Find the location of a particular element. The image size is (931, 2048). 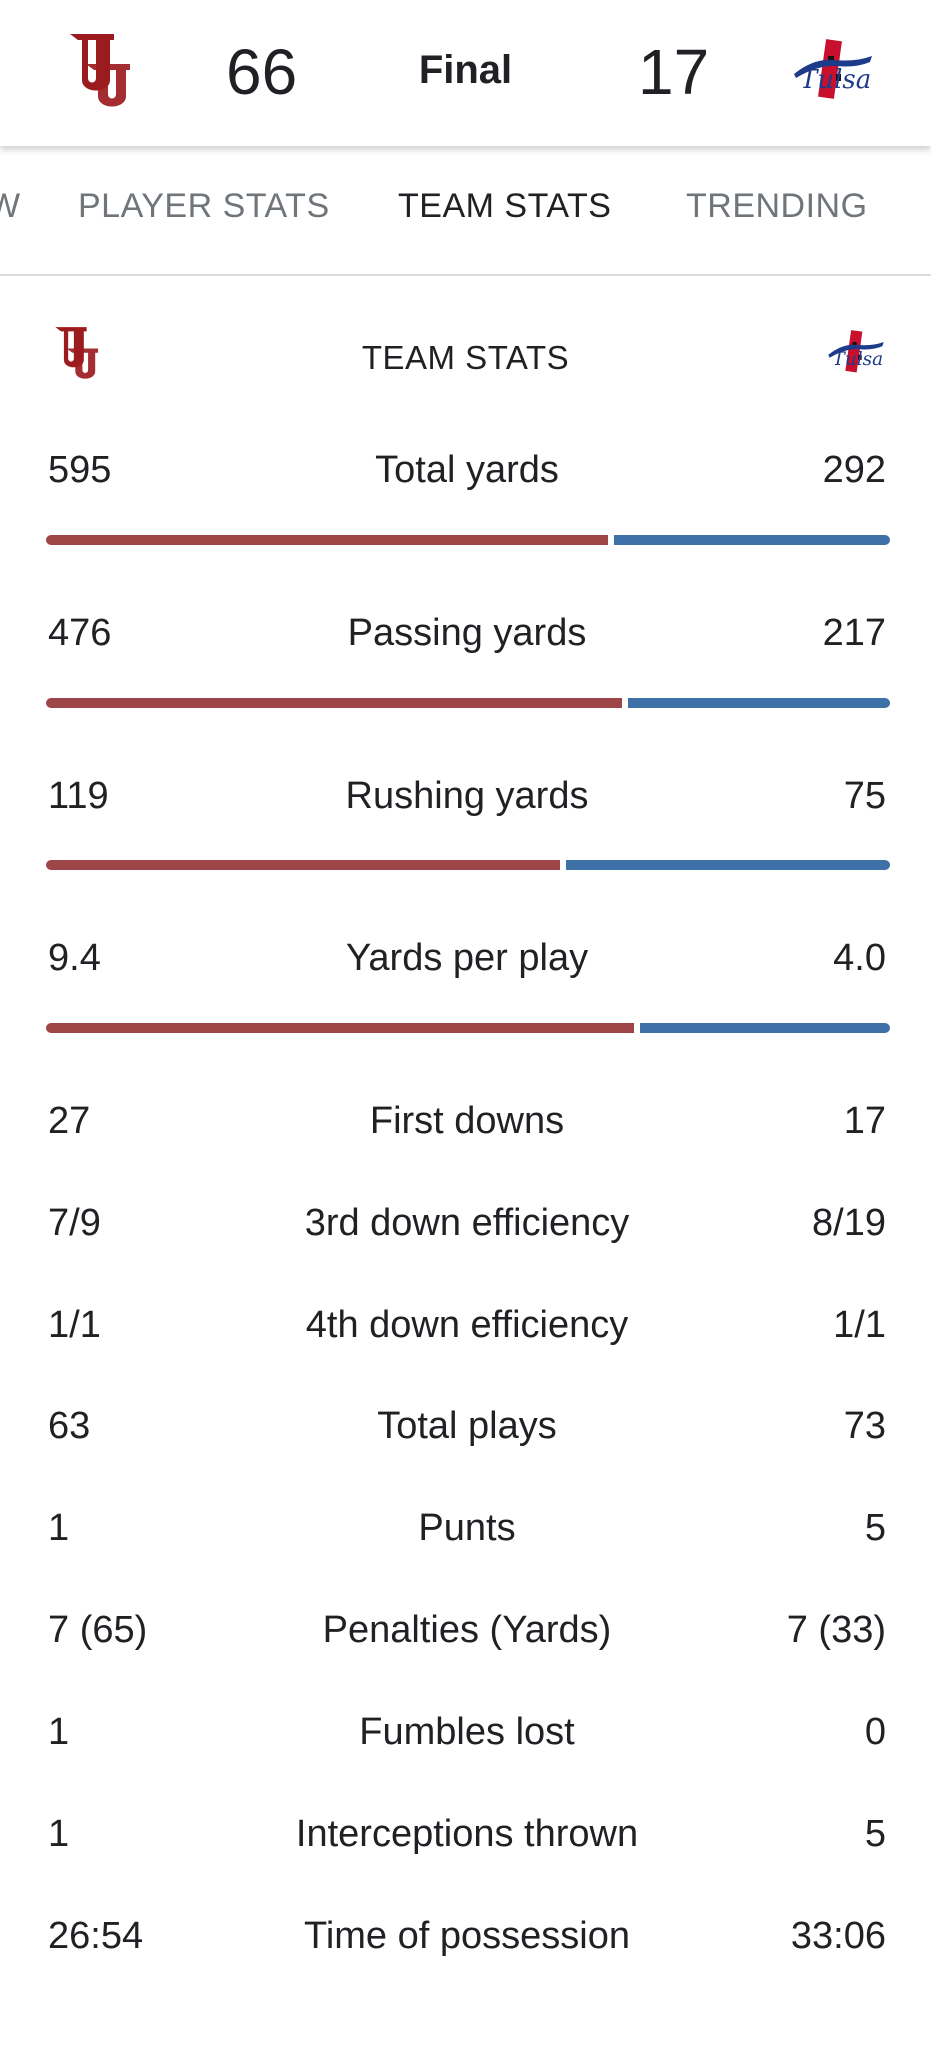

stat-label: 4th down efficiency is located at coordinates (467, 1325).